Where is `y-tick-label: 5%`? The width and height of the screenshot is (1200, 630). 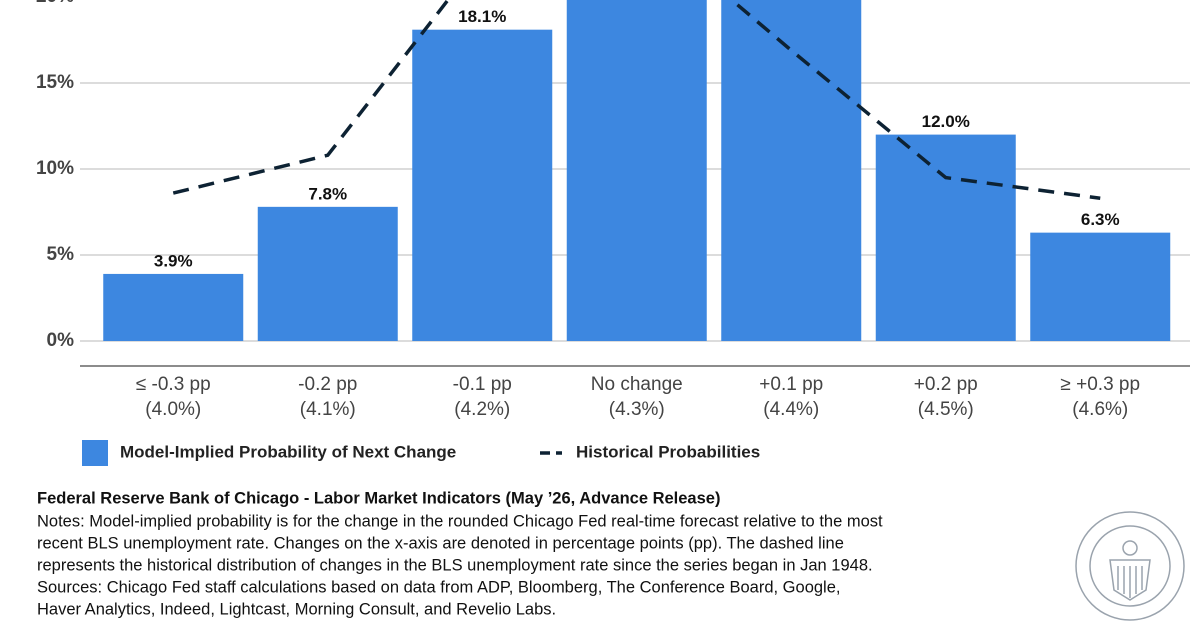
y-tick-label: 5% is located at coordinates (61, 254).